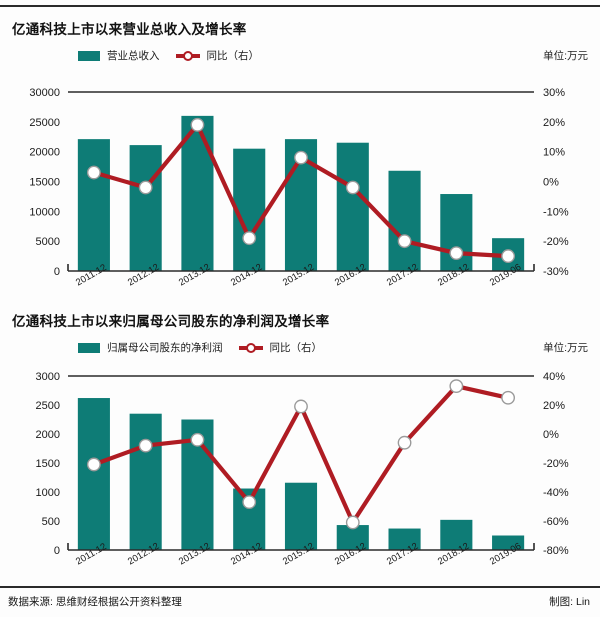 This screenshot has height=617, width=600. What do you see at coordinates (556, 551) in the screenshot?
I see `y-axis-right-tick: -80%` at bounding box center [556, 551].